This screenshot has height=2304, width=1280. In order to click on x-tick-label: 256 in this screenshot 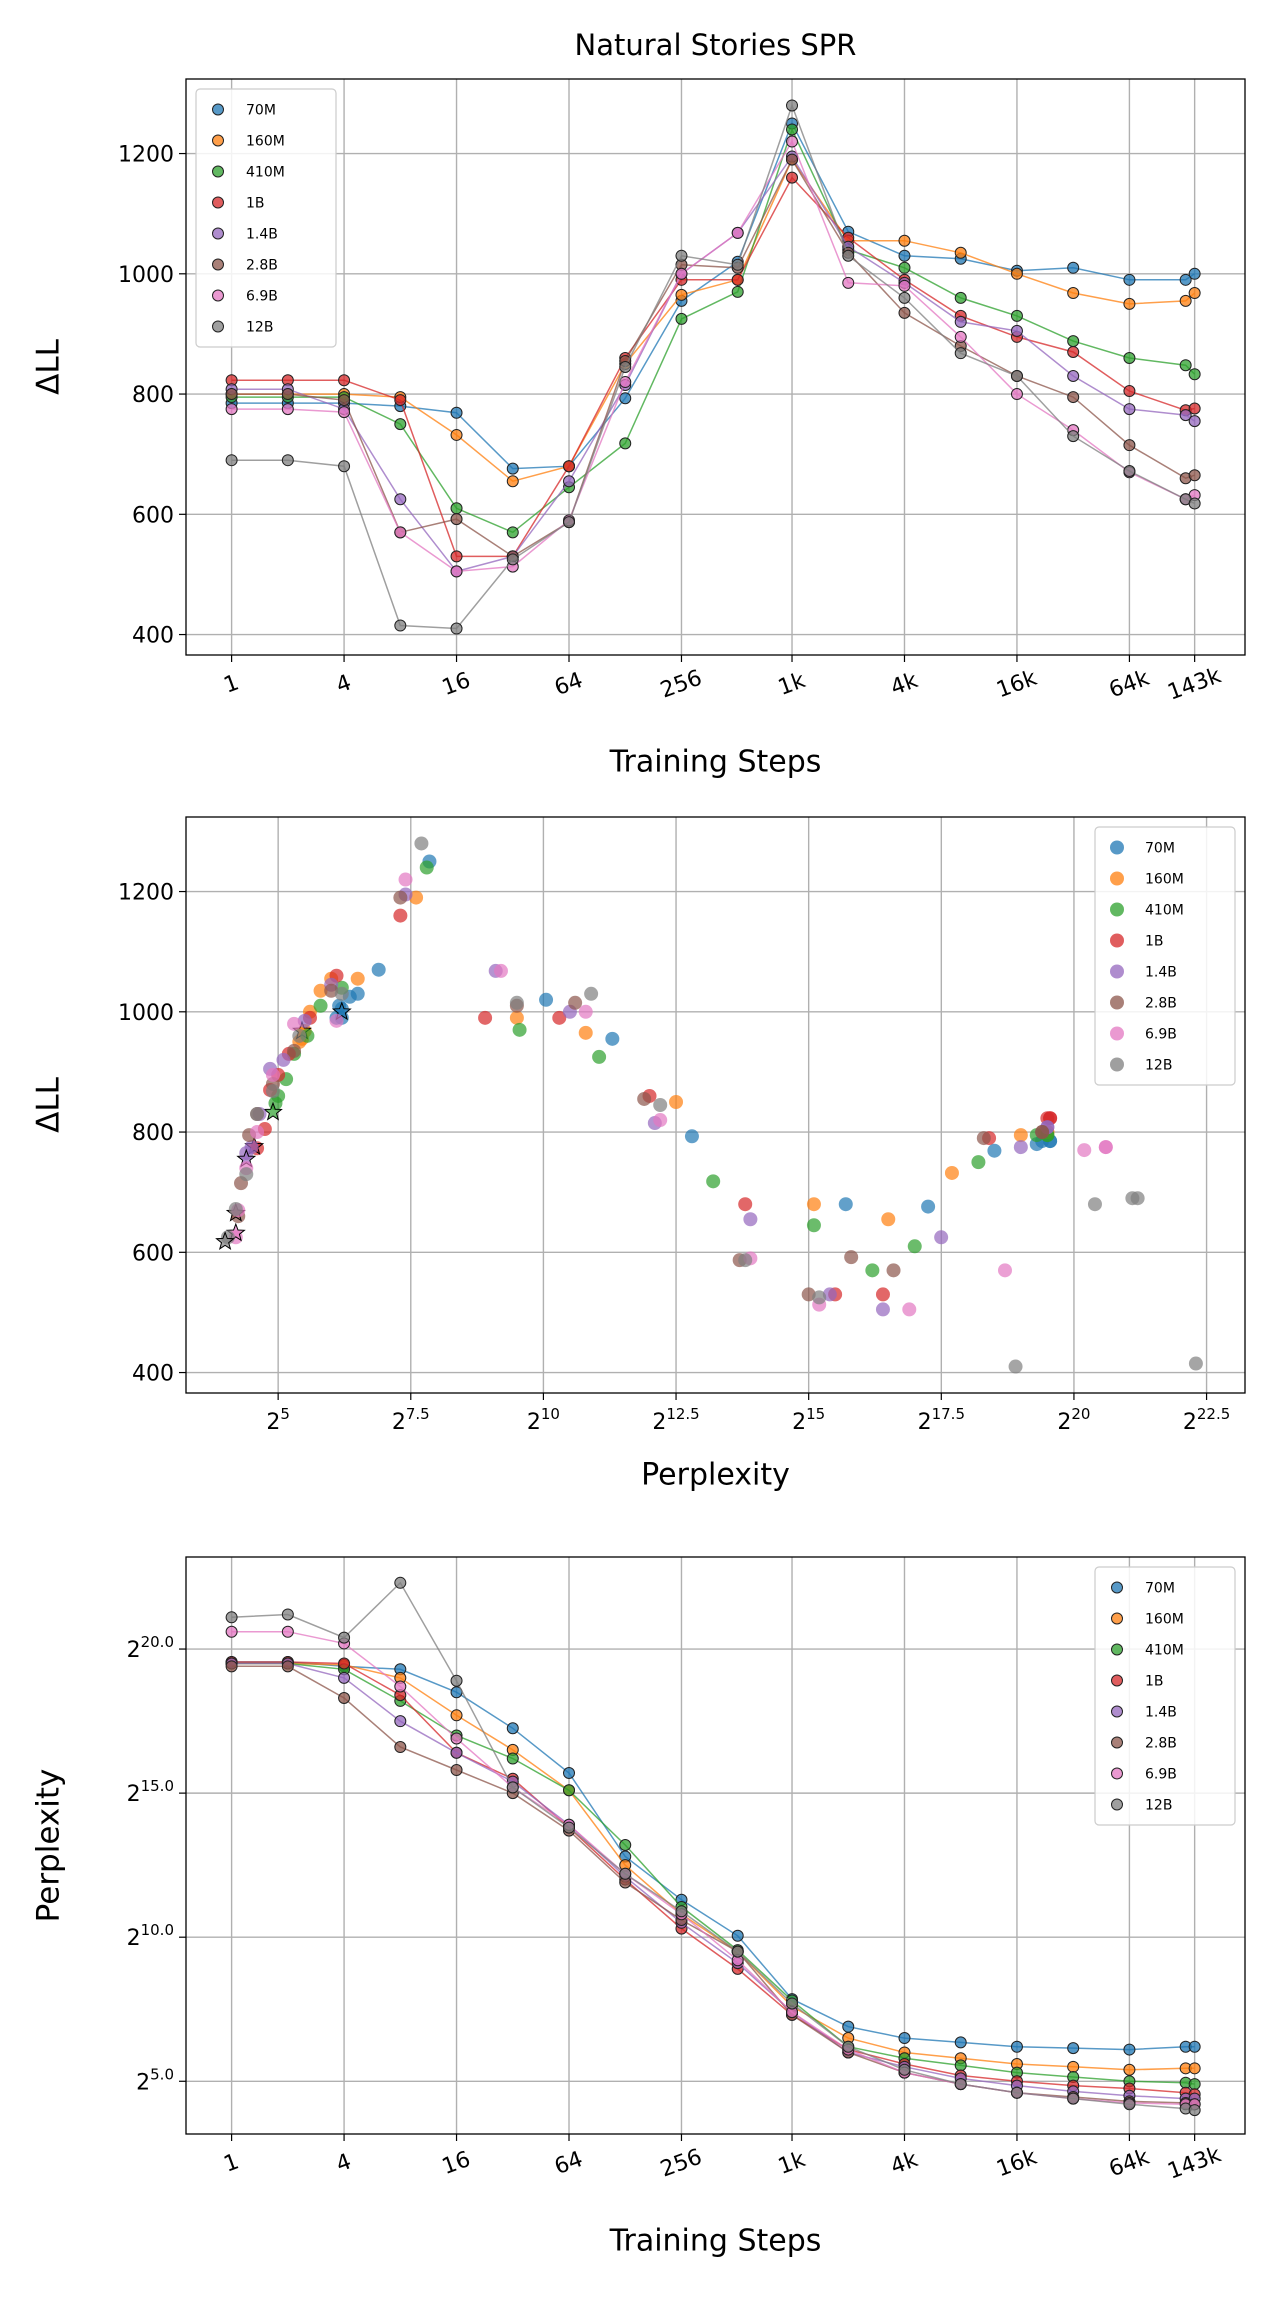, I will do `click(681, 2164)`.